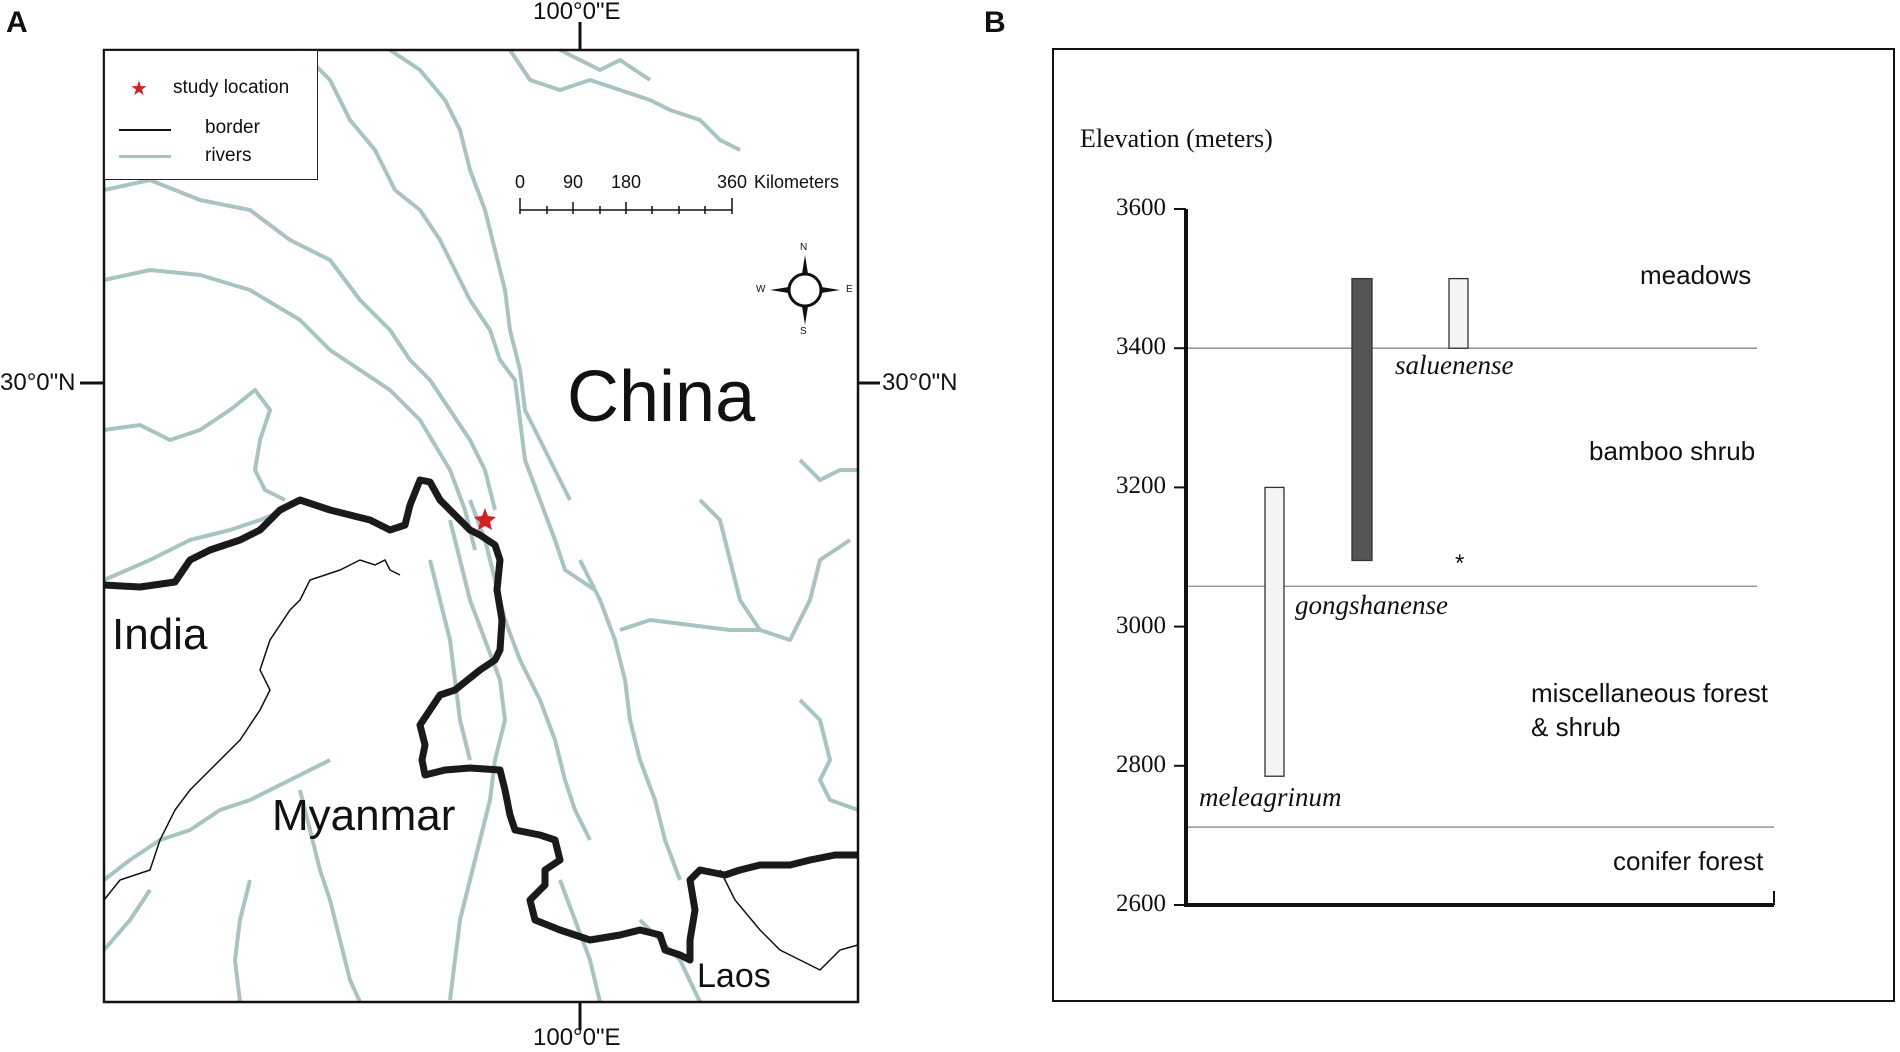 The height and width of the screenshot is (1052, 1900). What do you see at coordinates (1371, 605) in the screenshot?
I see `species-label-gongshanense: gongshanense` at bounding box center [1371, 605].